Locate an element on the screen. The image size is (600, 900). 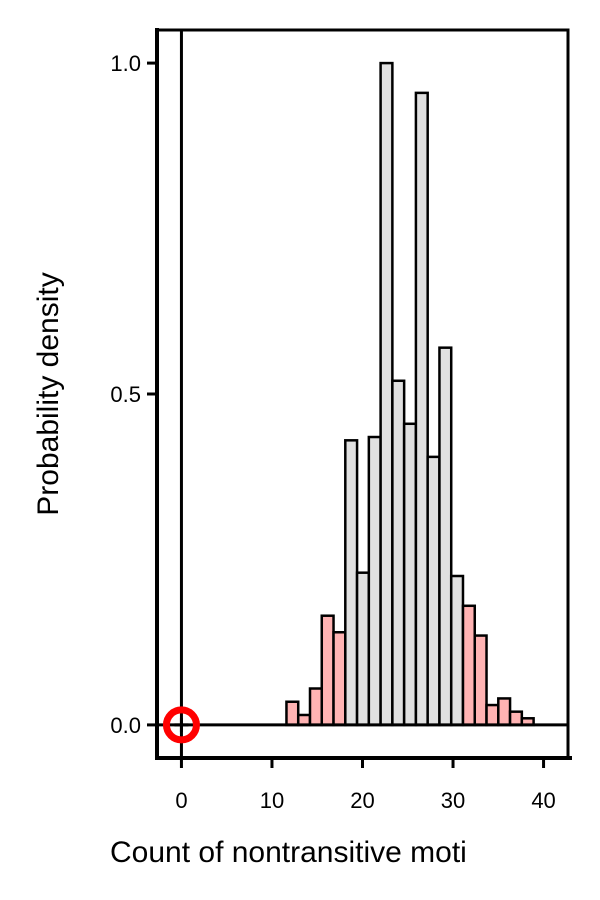
x-tick-label: 40 is located at coordinates (543, 800).